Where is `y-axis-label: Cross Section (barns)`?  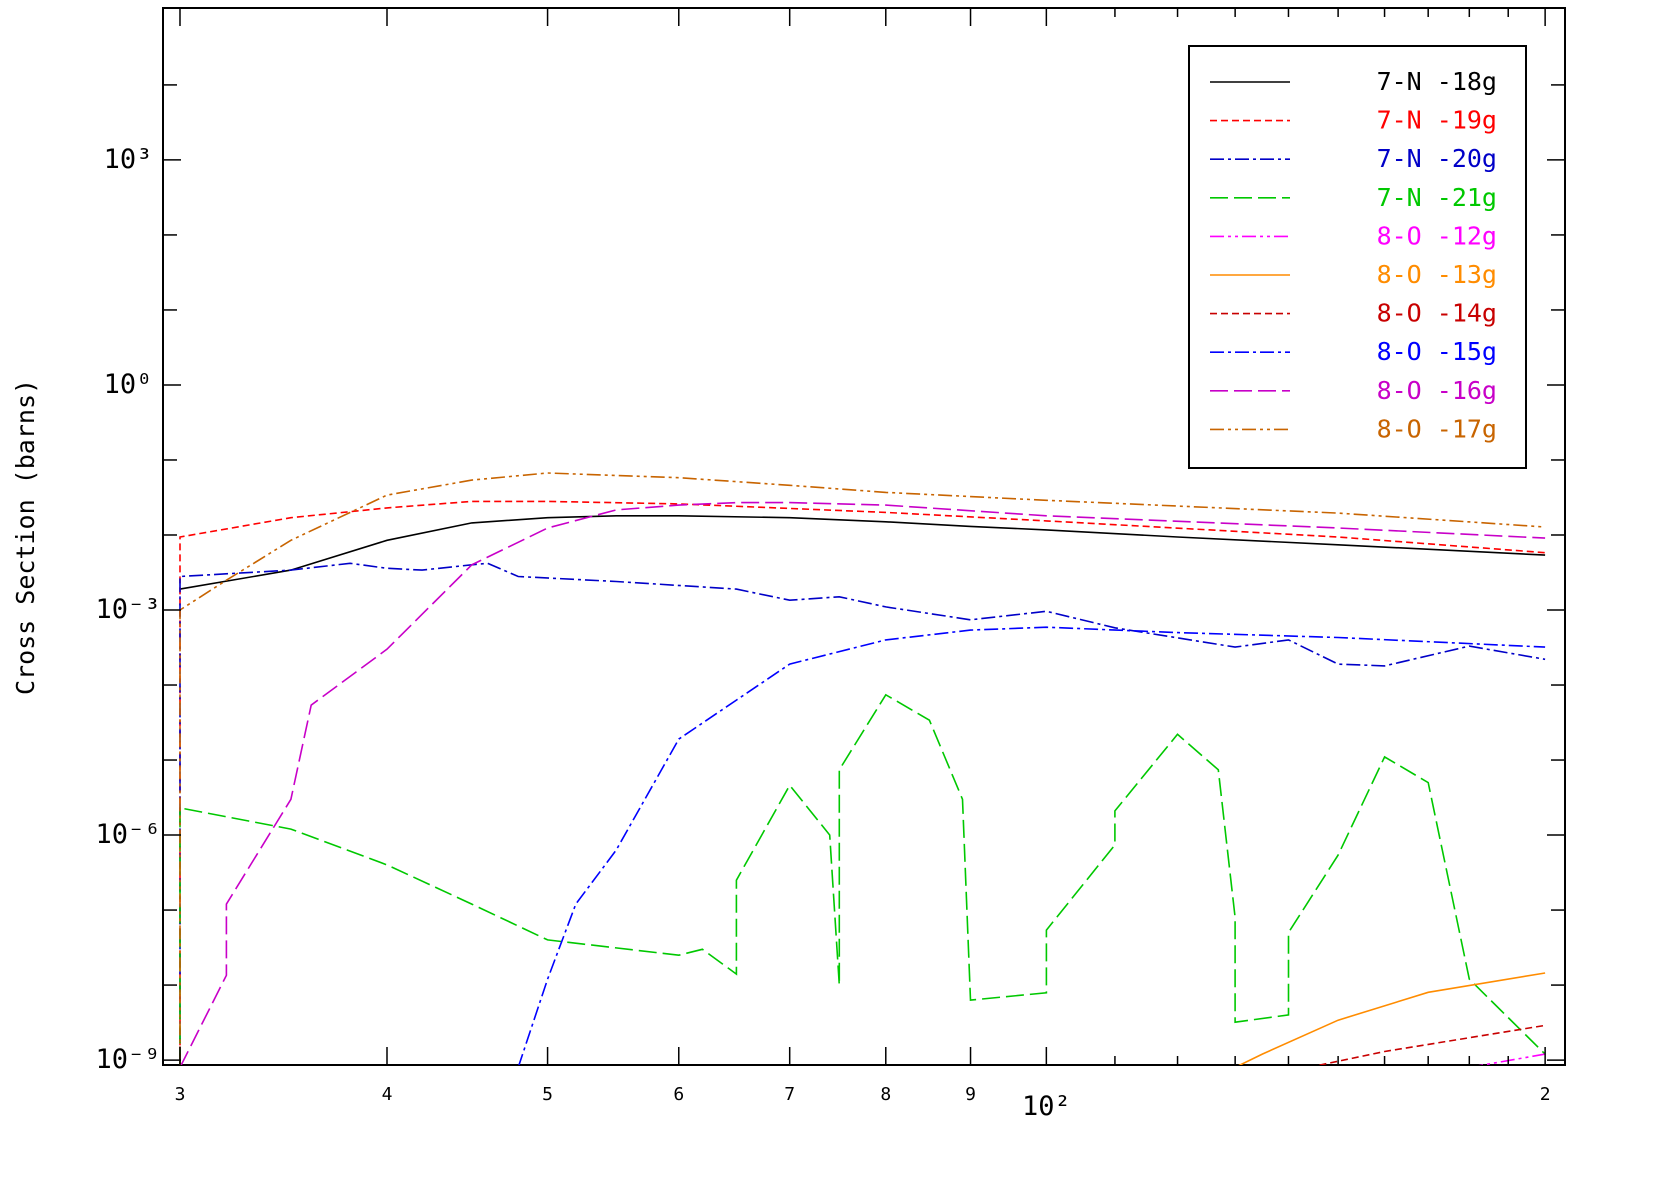 y-axis-label: Cross Section (barns) is located at coordinates (25, 537).